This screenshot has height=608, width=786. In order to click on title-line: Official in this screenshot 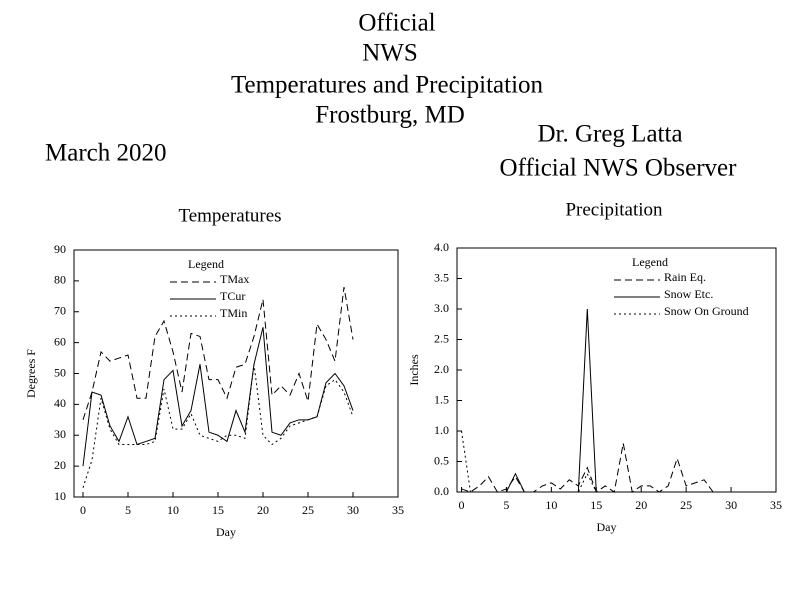, I will do `click(396, 23)`.